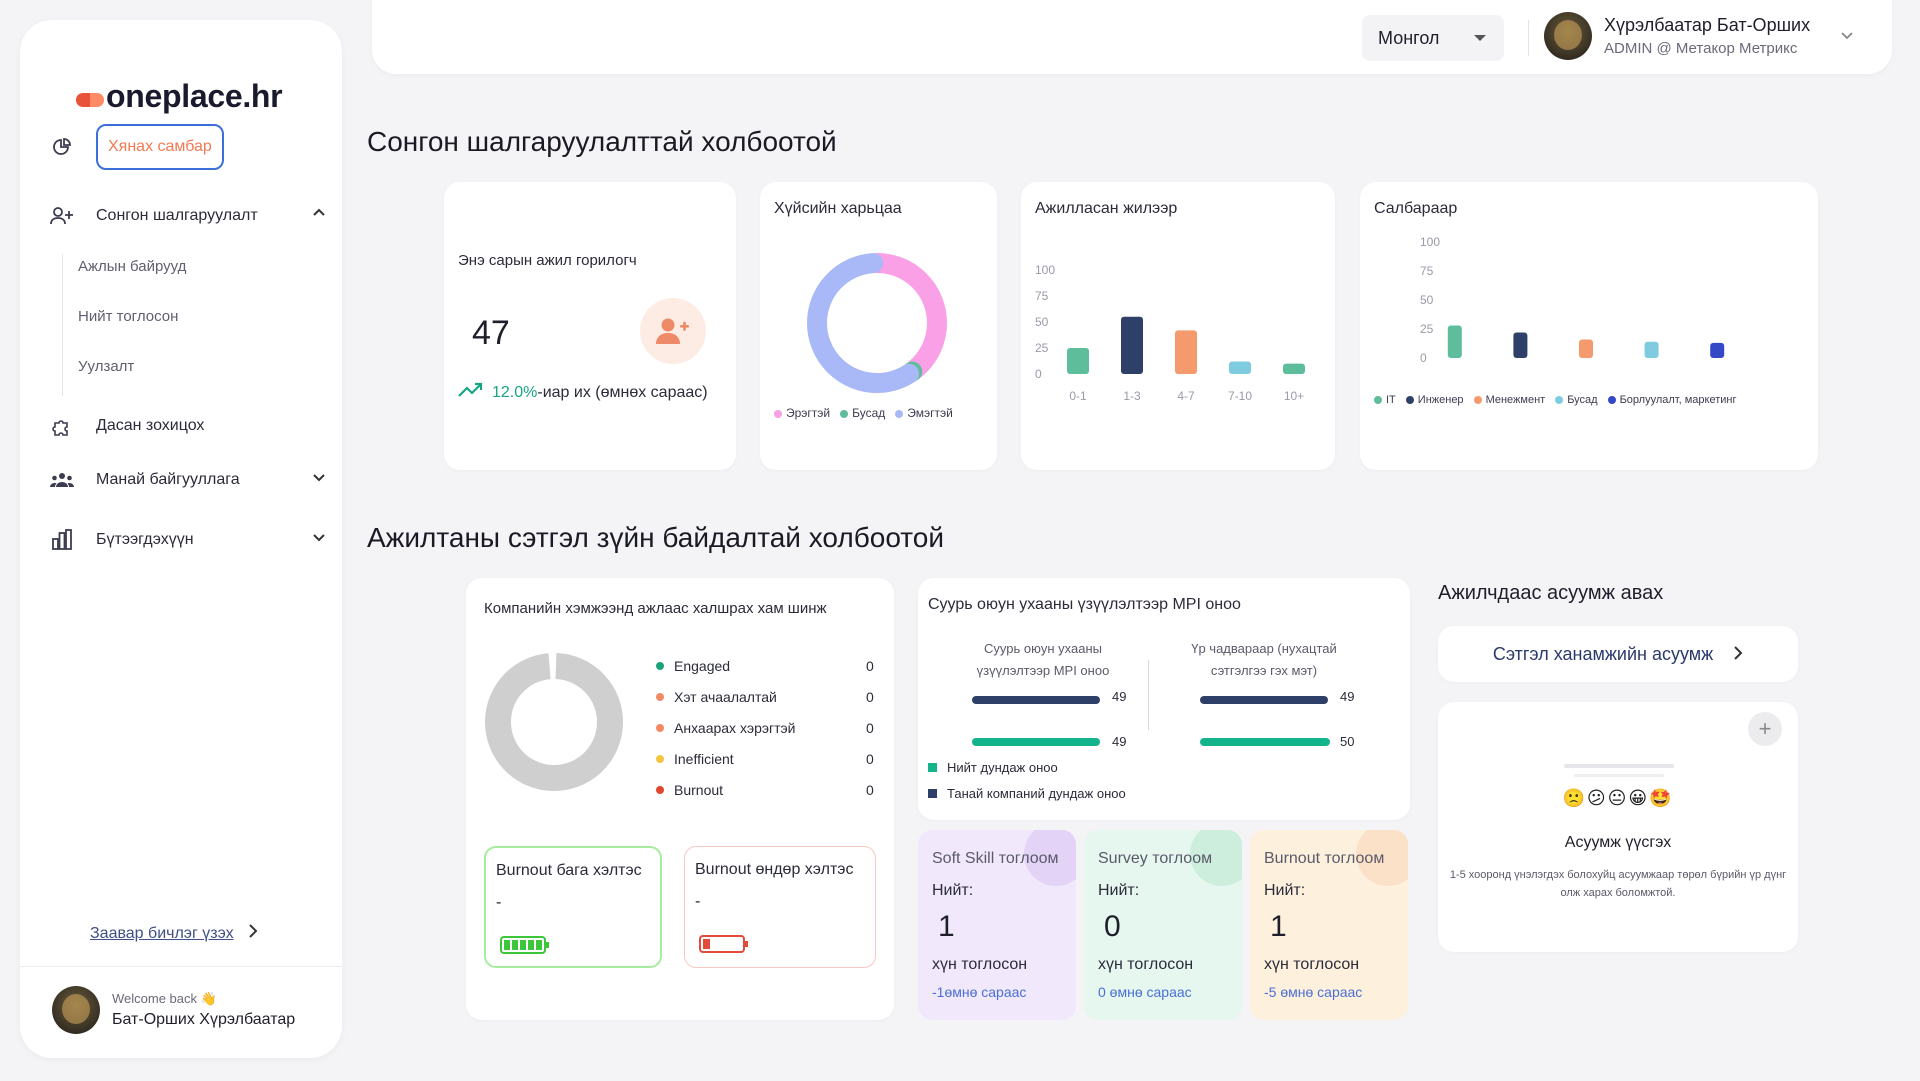  I want to click on legend-label: Борлуулалт, маркетинг, so click(1678, 400).